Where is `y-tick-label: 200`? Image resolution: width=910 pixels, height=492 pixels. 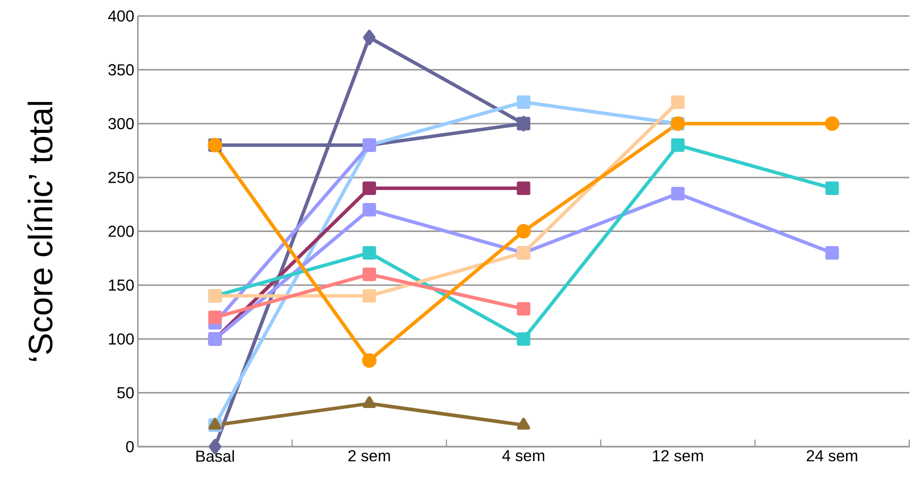 y-tick-label: 200 is located at coordinates (121, 232).